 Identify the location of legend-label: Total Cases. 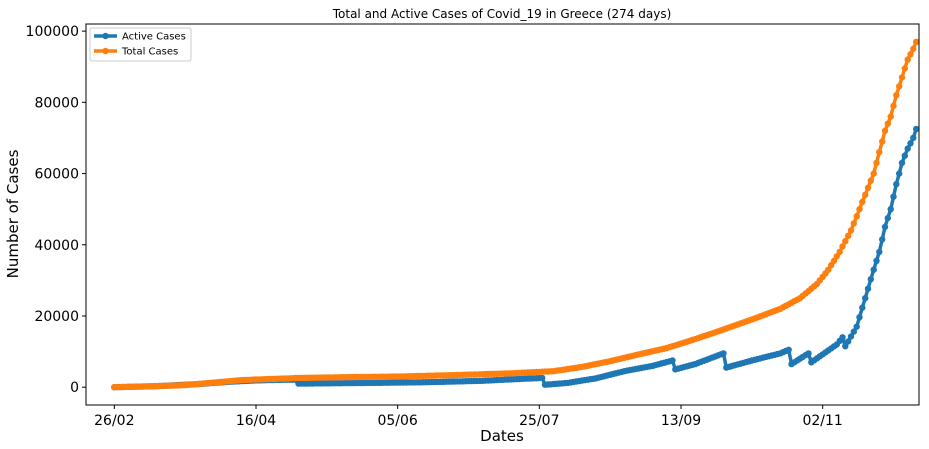
(149, 52).